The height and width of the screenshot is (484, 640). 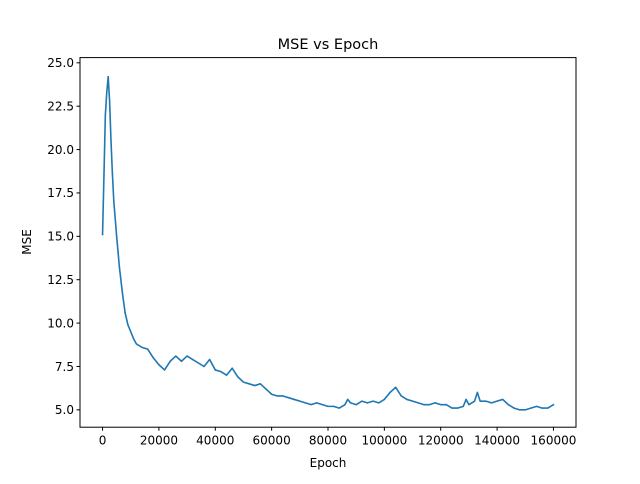 What do you see at coordinates (60, 193) in the screenshot?
I see `y-tick-label: 17.5` at bounding box center [60, 193].